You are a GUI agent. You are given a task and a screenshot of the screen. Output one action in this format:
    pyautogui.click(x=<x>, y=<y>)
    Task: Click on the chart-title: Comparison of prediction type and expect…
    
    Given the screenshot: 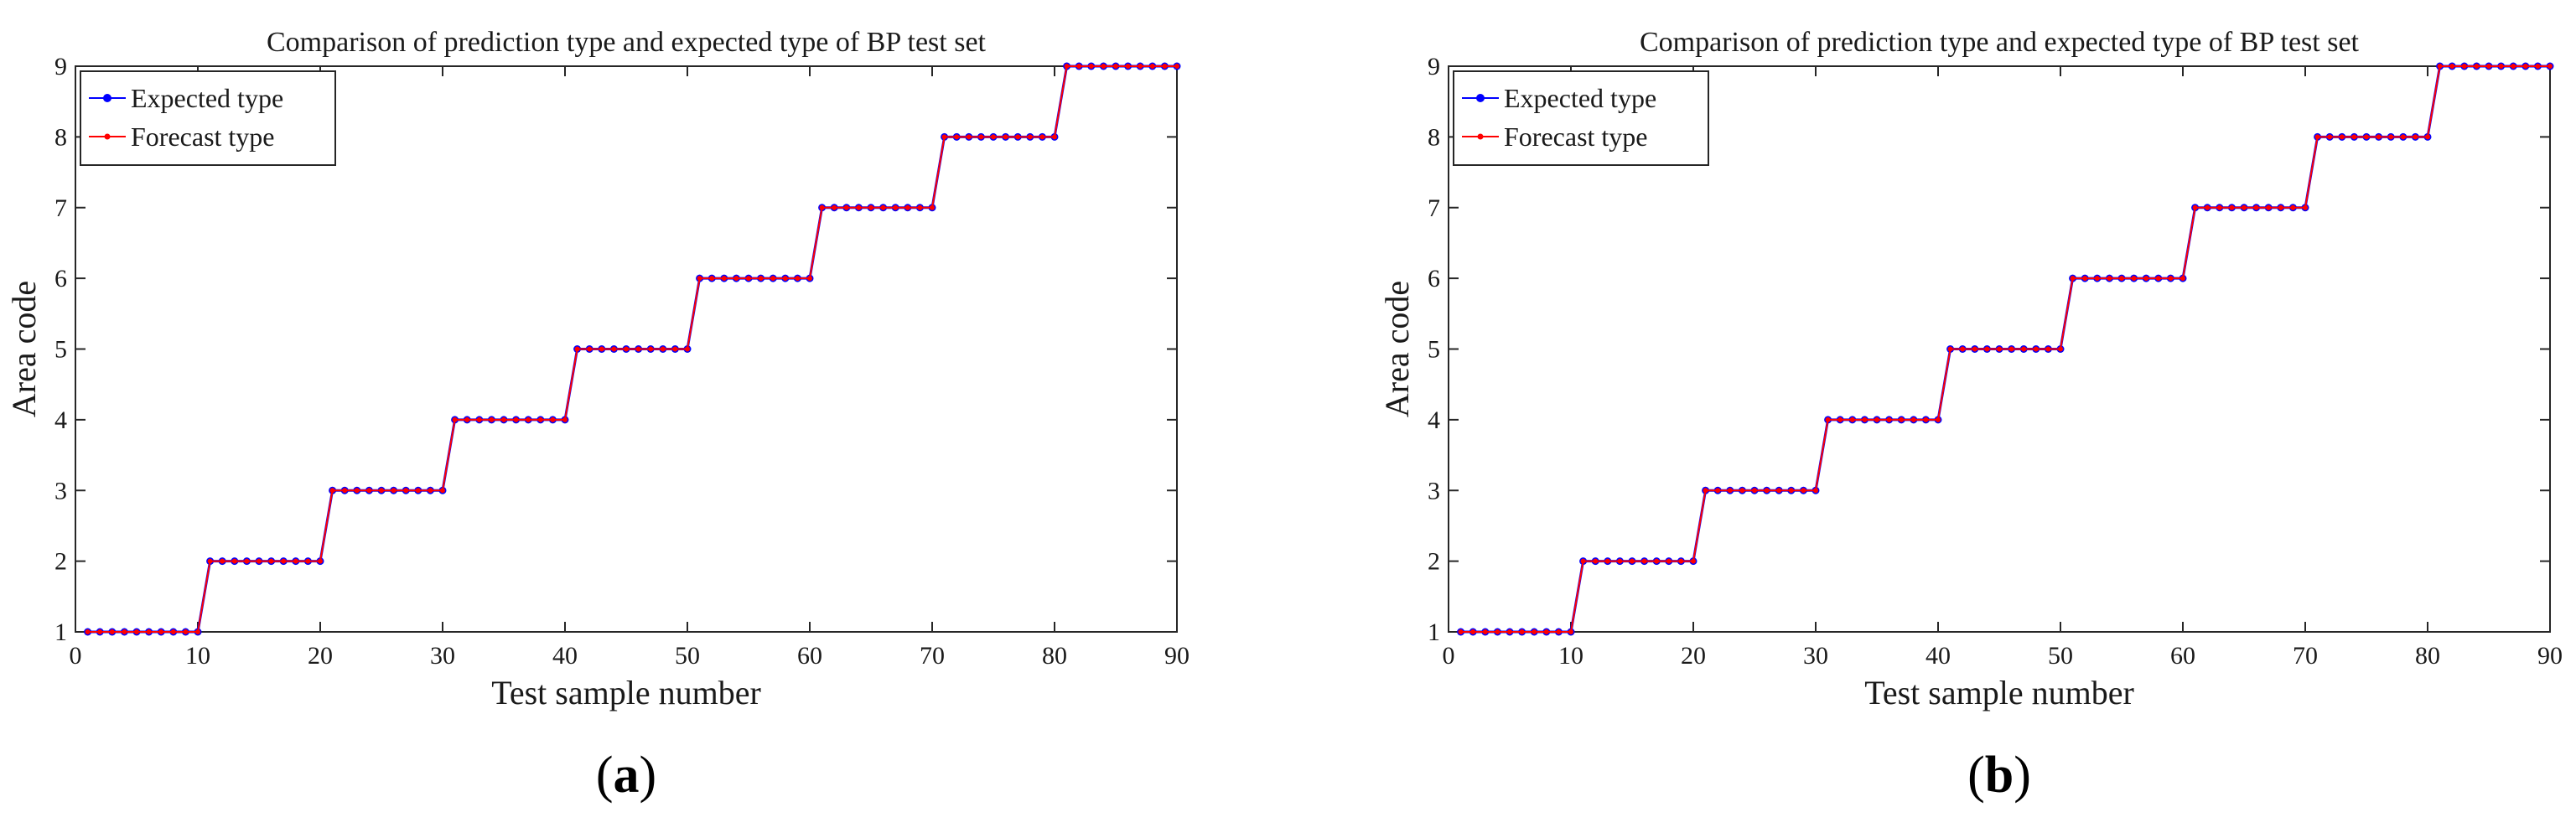 What is the action you would take?
    pyautogui.click(x=2000, y=42)
    